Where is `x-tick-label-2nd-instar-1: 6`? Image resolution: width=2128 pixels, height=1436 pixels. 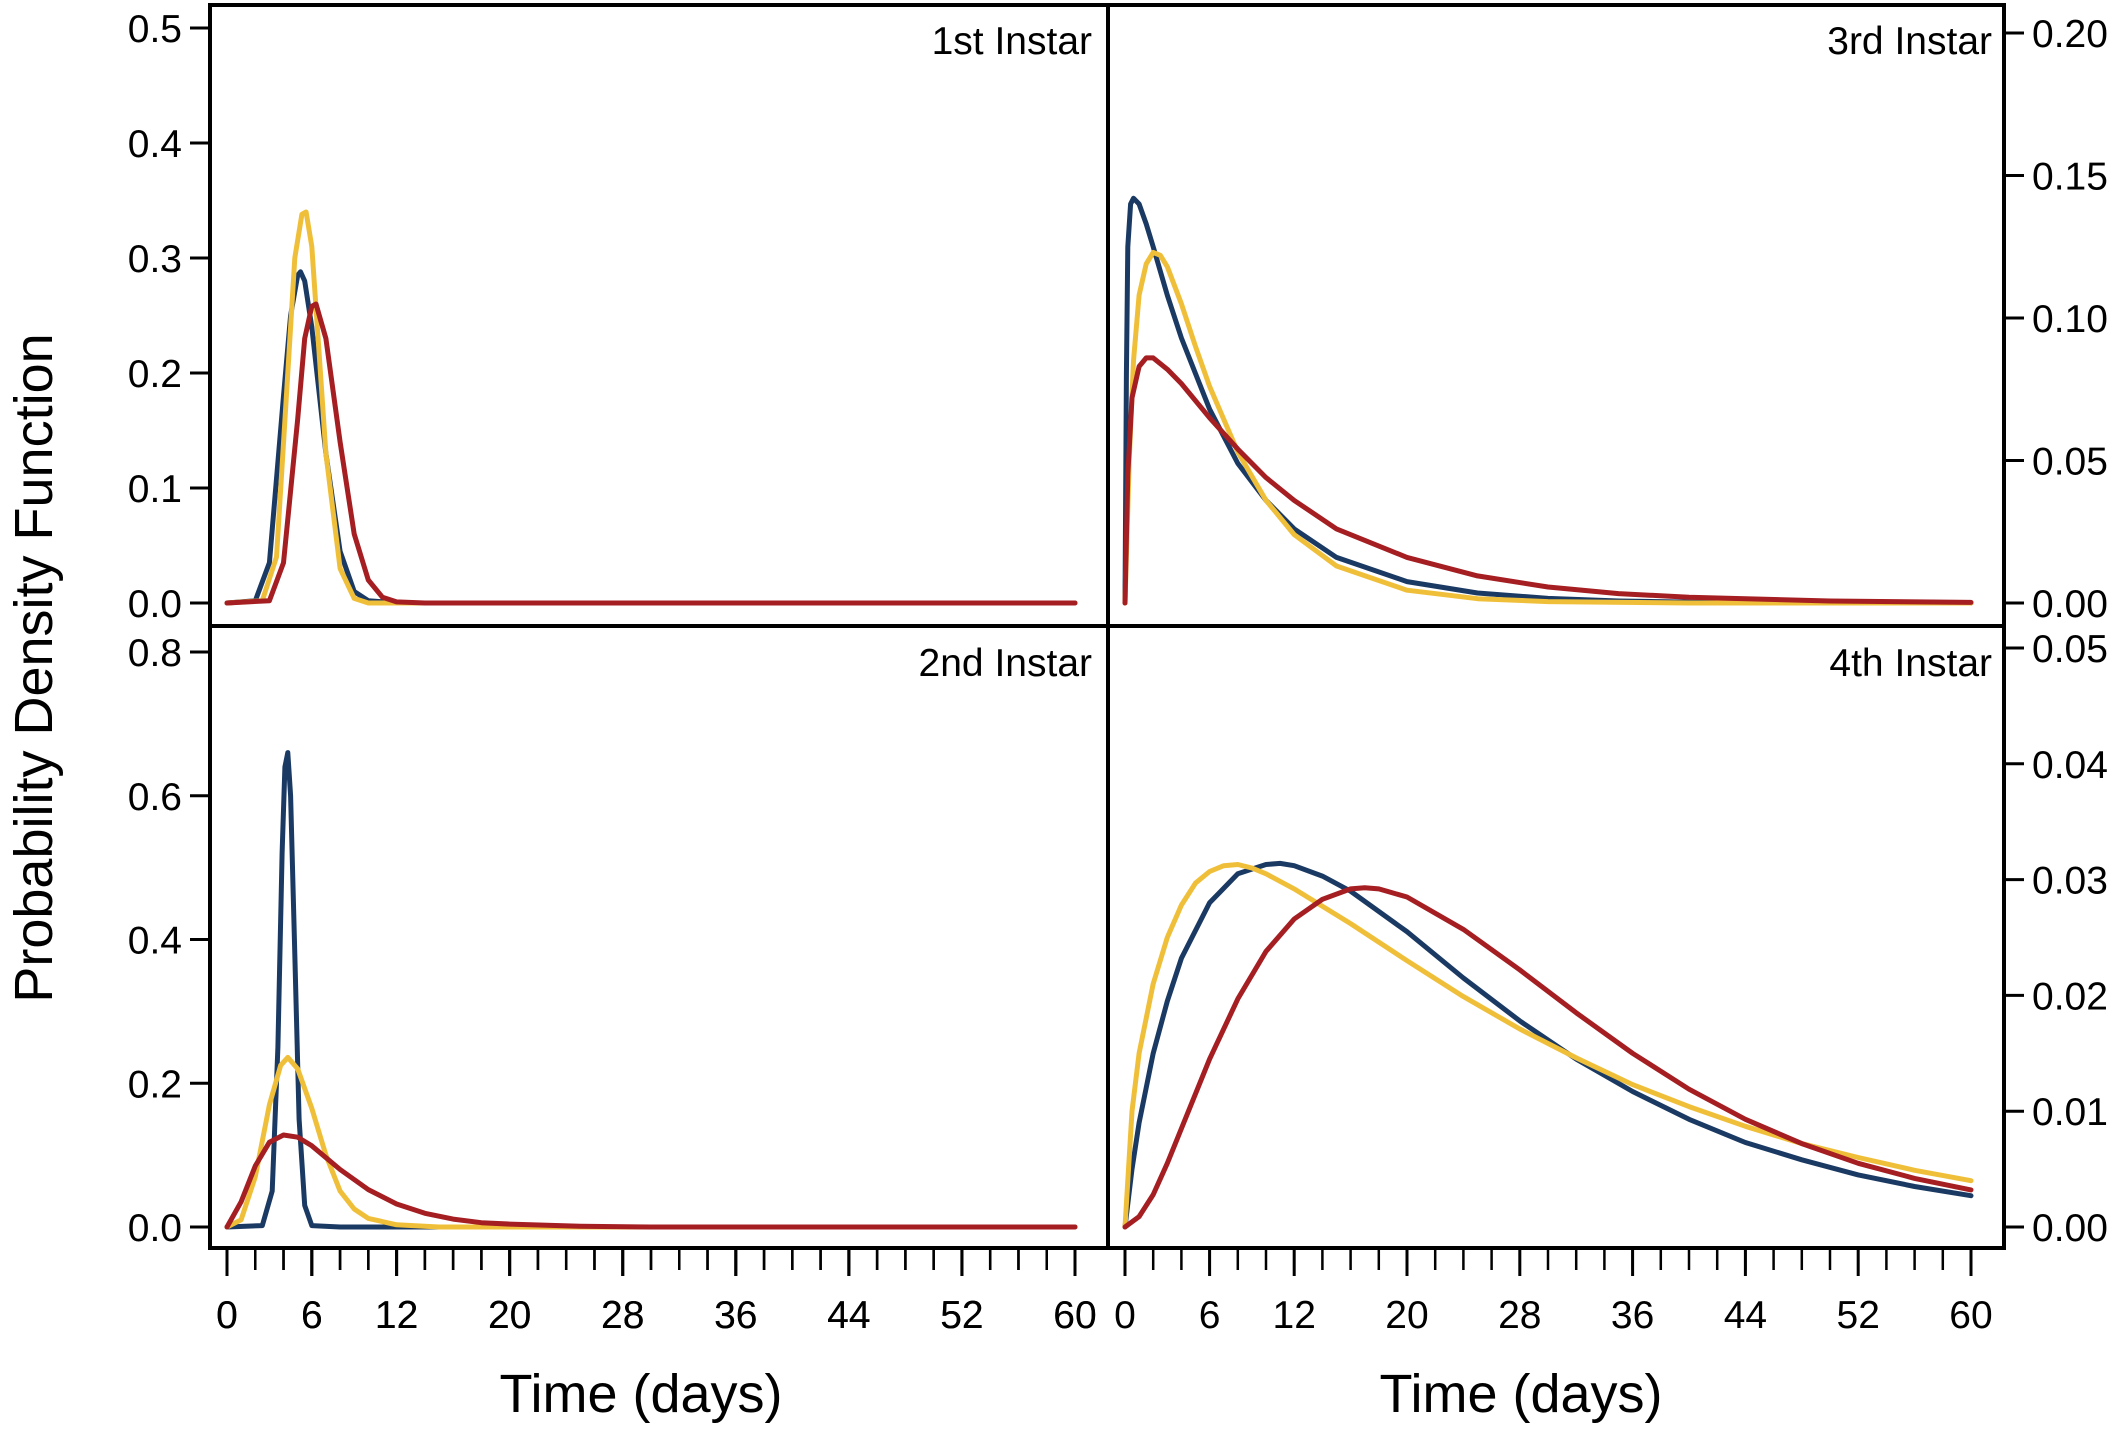
x-tick-label-2nd-instar-1: 6 is located at coordinates (312, 1315).